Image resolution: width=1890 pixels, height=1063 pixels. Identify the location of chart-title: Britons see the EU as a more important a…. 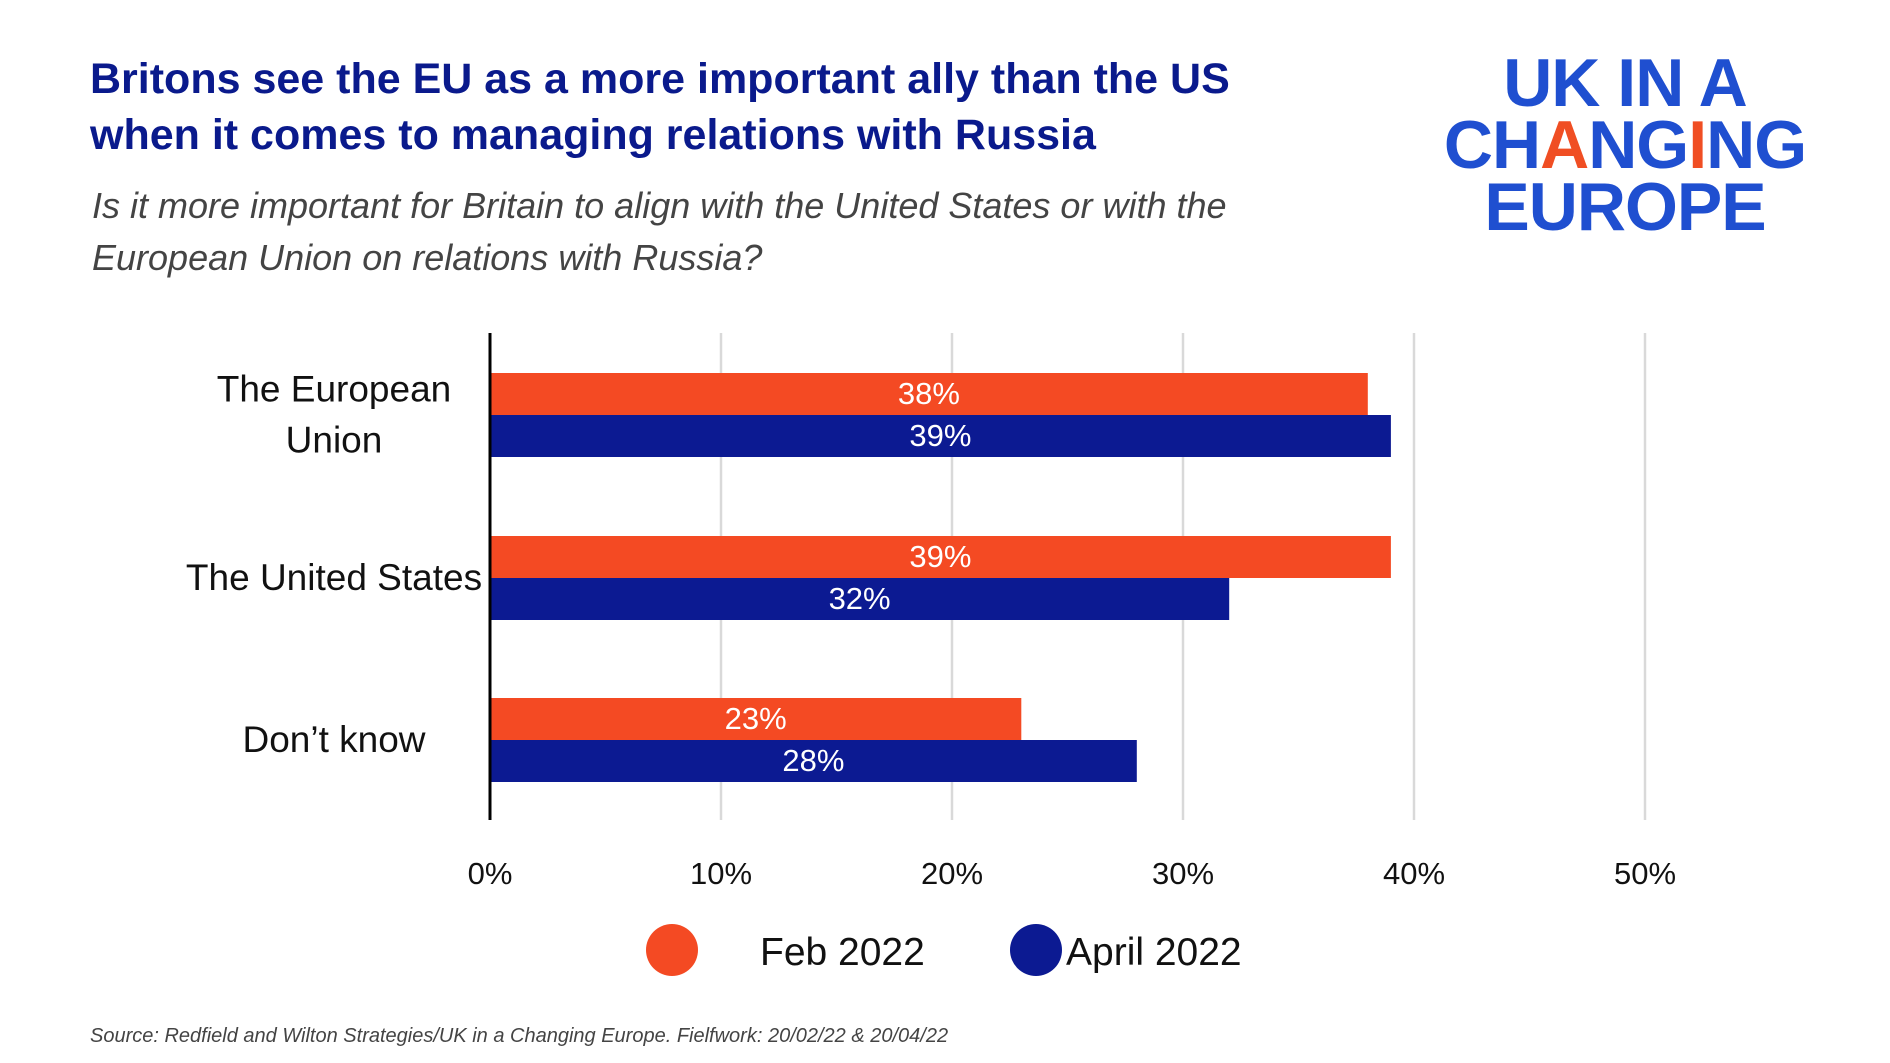
(660, 107).